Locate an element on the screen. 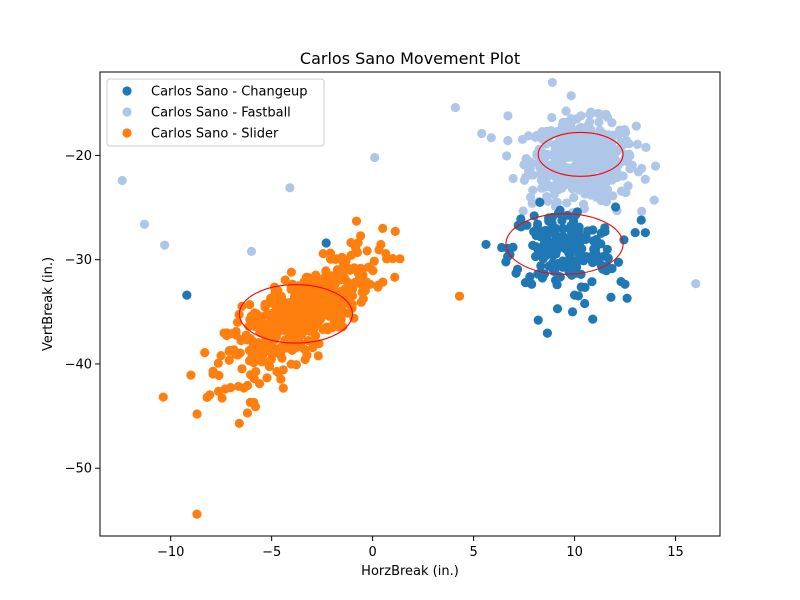 Image resolution: width=800 pixels, height=600 pixels. legend-entry: Carlos Sano - Fastball is located at coordinates (221, 113).